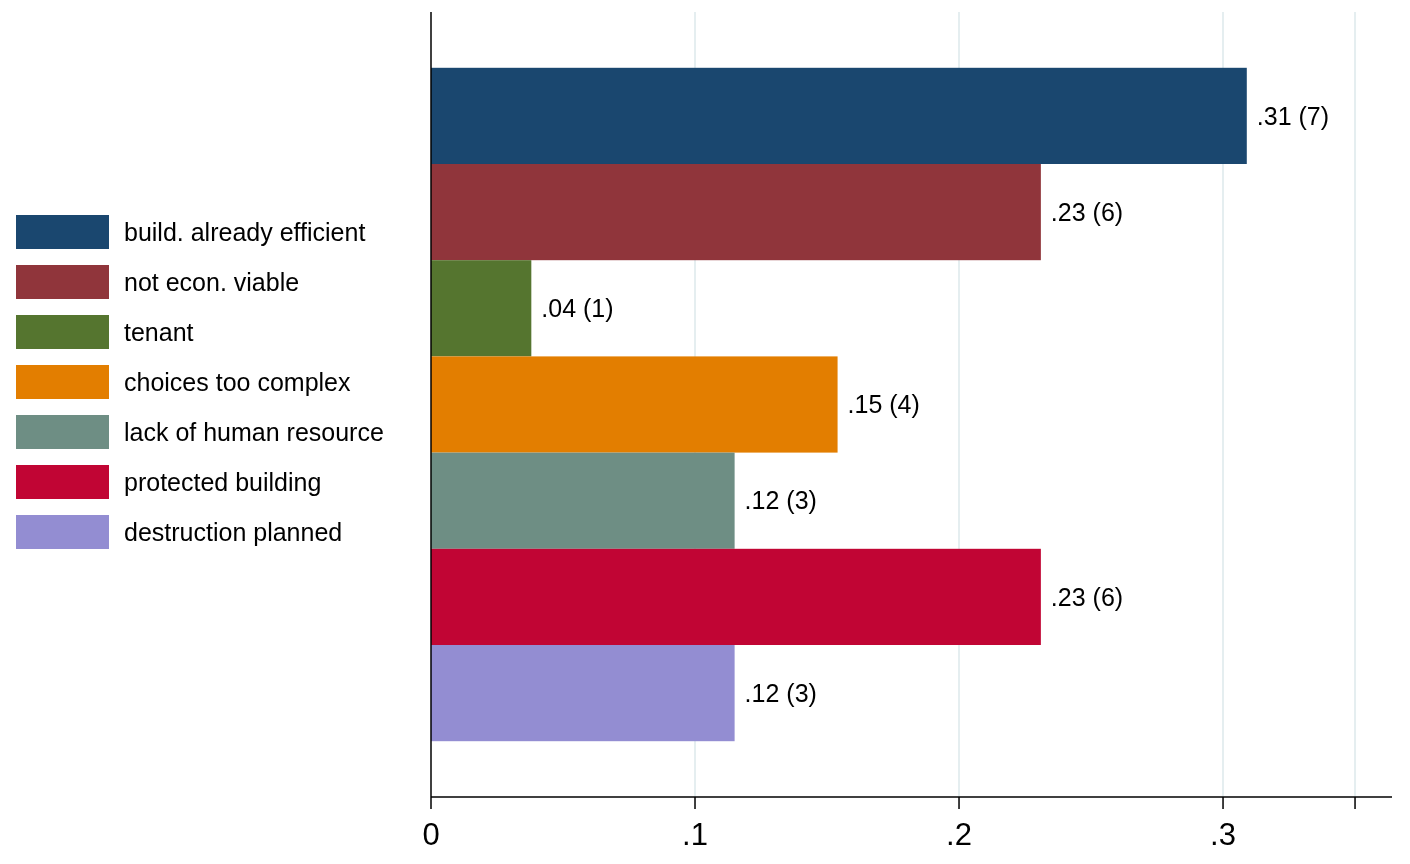 The image size is (1410, 864). What do you see at coordinates (237, 381) in the screenshot?
I see `legend-label: choices too complex` at bounding box center [237, 381].